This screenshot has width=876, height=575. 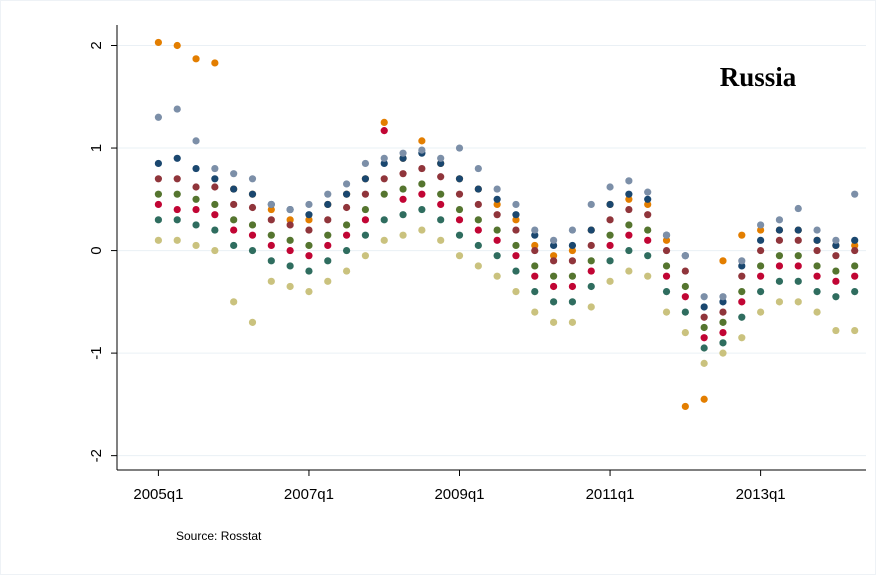 What do you see at coordinates (459, 494) in the screenshot?
I see `x-tick-label: 2009q1` at bounding box center [459, 494].